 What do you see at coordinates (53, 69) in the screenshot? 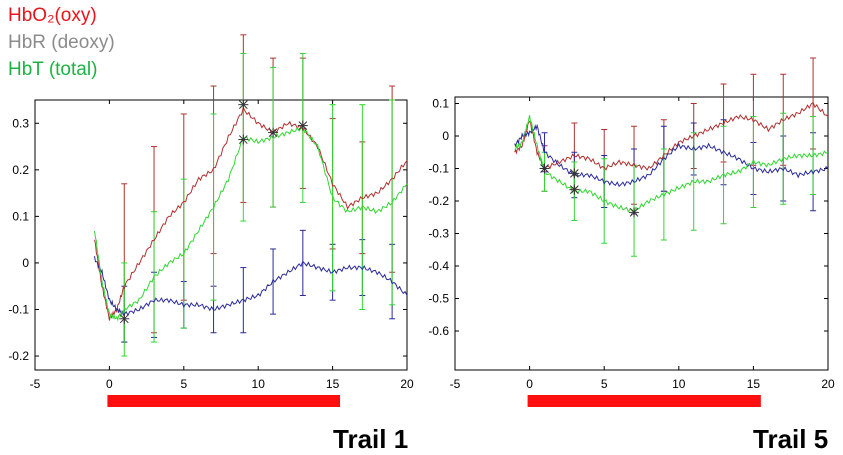
I see `legend-item-total: HbT (total)` at bounding box center [53, 69].